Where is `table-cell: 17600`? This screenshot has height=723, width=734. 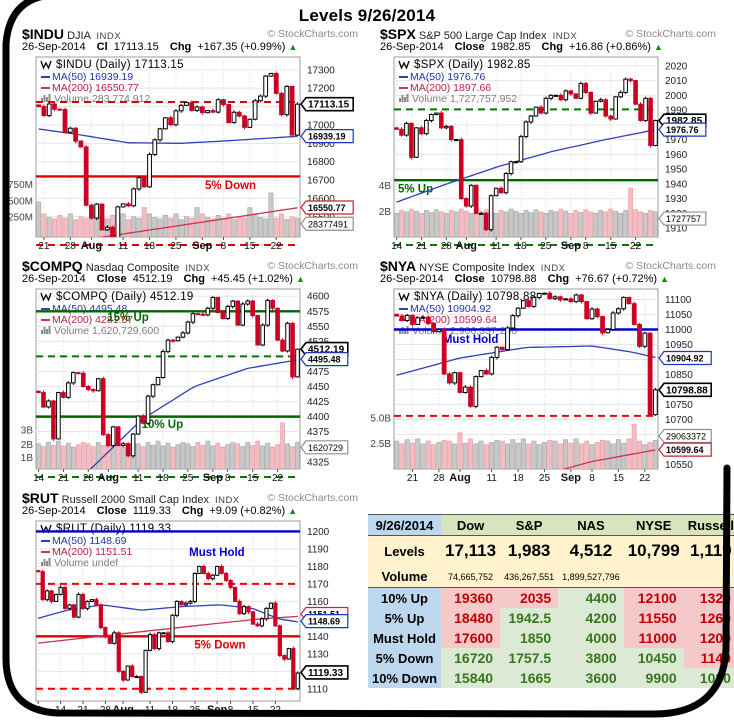
table-cell: 17600 is located at coordinates (471, 638).